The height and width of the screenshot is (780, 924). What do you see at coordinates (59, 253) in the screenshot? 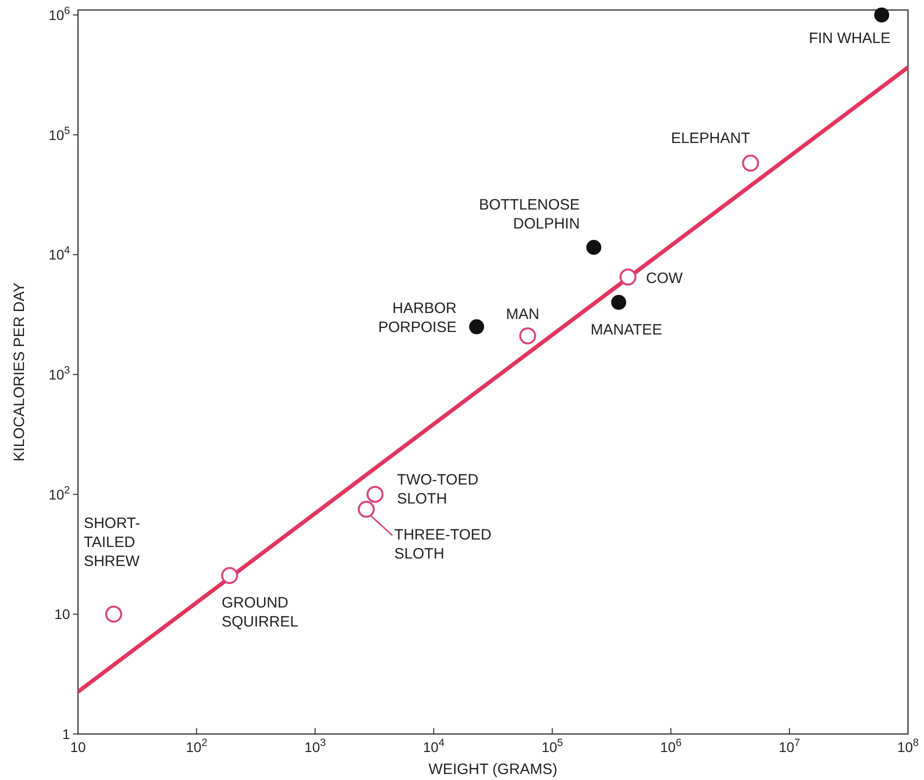
I see `y-tick-label: 10$^{4}$` at bounding box center [59, 253].